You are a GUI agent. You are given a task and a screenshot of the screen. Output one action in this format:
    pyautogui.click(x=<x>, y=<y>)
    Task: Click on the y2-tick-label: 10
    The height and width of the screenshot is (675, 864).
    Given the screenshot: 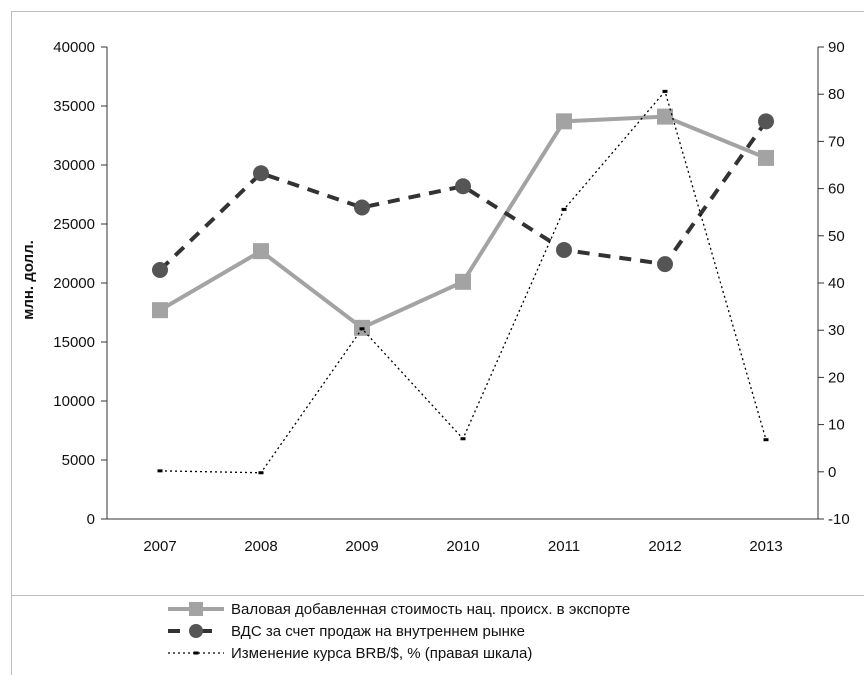 What is the action you would take?
    pyautogui.click(x=836, y=425)
    